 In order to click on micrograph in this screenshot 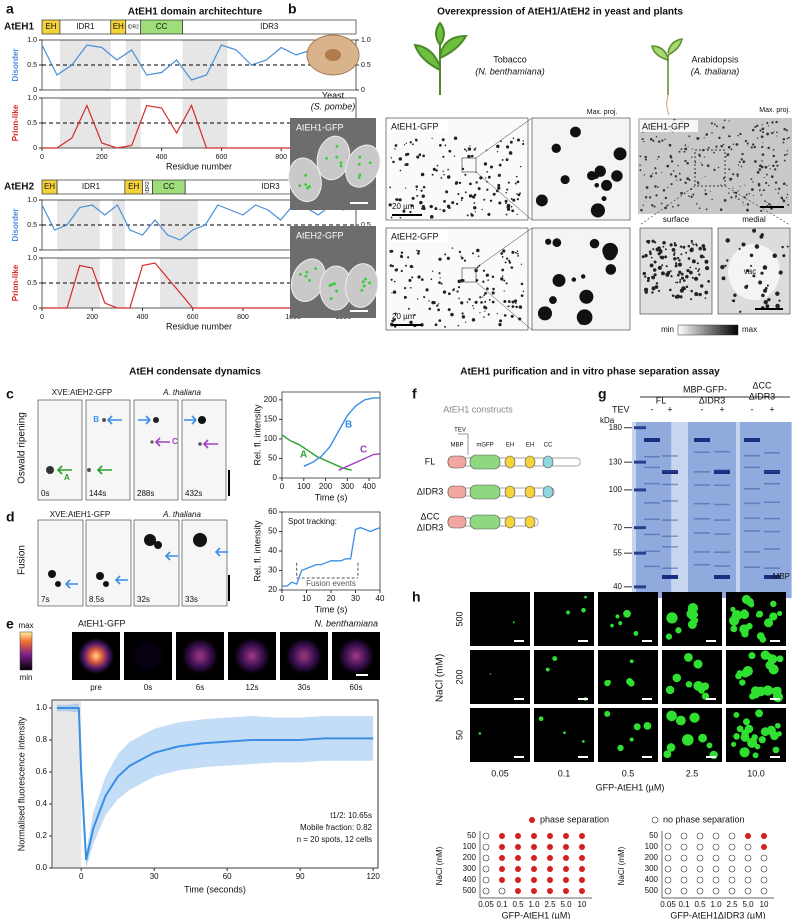, I will do `click(676, 271)`.